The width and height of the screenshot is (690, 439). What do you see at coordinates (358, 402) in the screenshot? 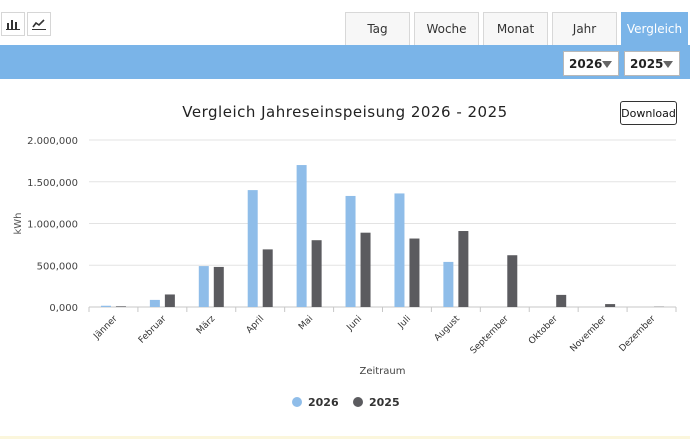
I see `legend-marker-2025` at bounding box center [358, 402].